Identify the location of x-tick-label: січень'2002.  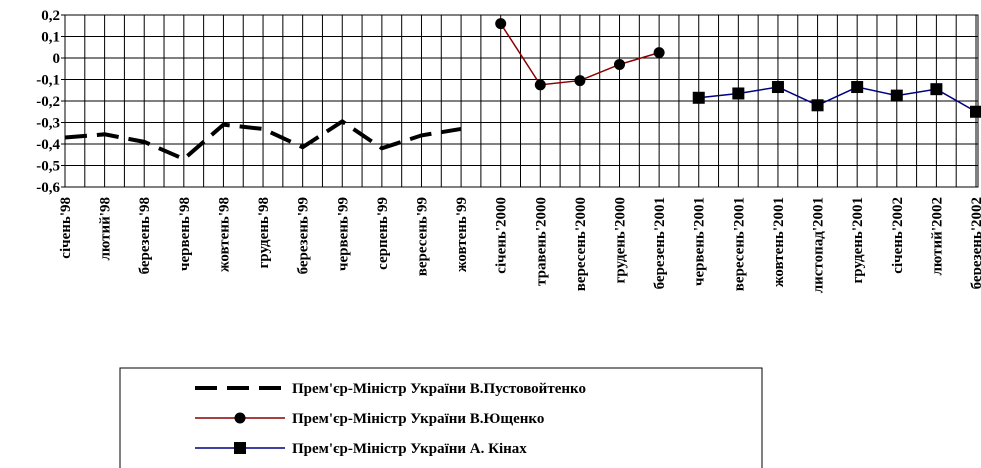
(898, 235).